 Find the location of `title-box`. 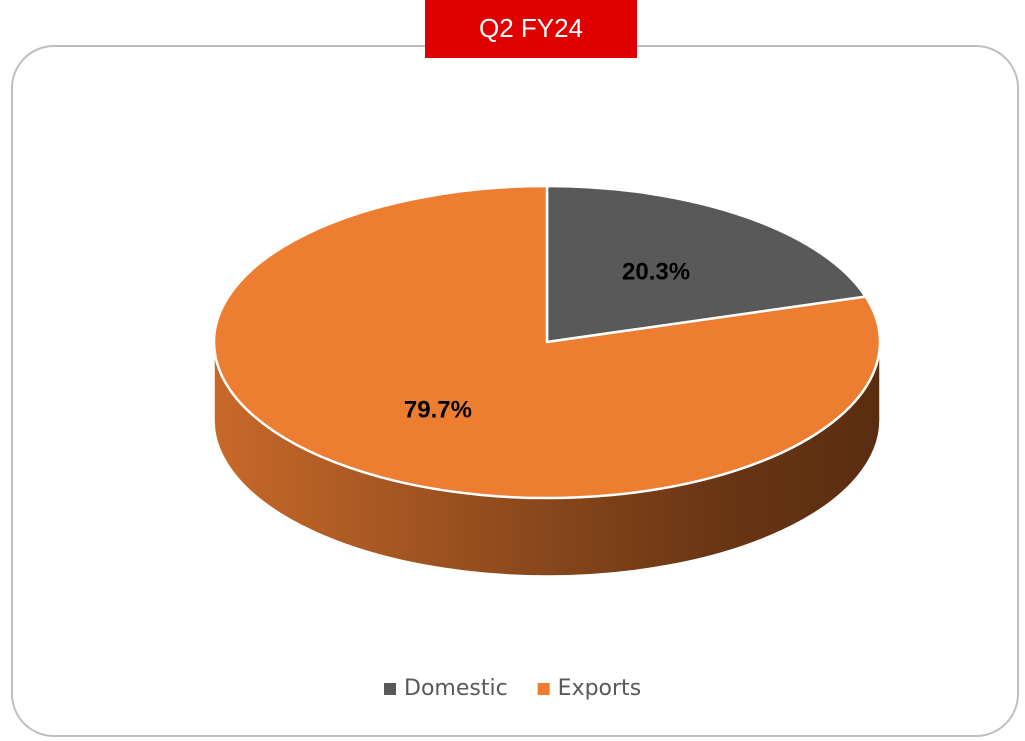

title-box is located at coordinates (531, 29).